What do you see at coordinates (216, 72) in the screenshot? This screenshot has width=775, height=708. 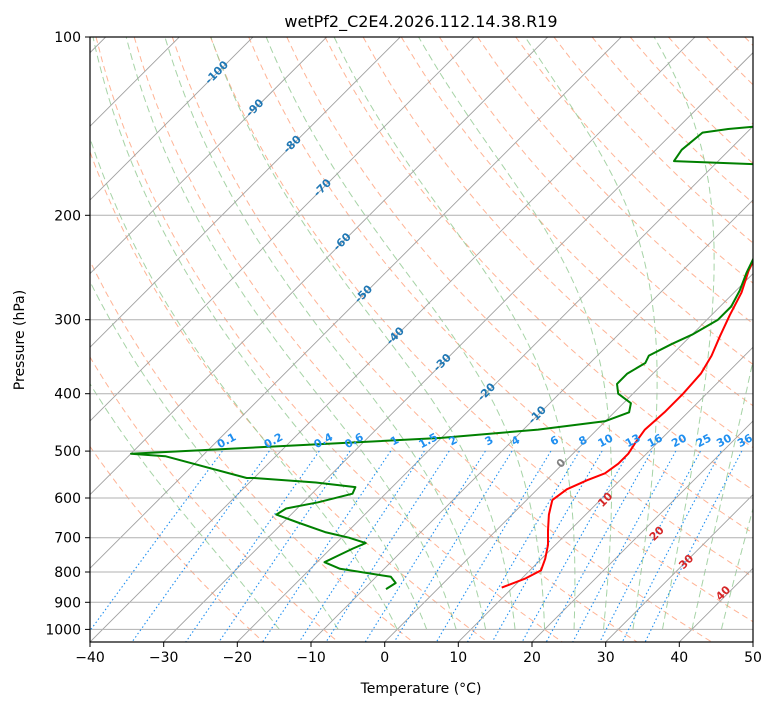 I see `isotherm-label: -100` at bounding box center [216, 72].